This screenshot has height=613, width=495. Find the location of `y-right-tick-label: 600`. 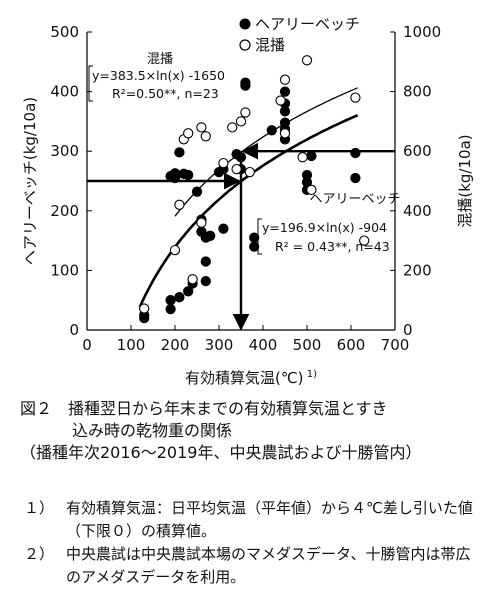

y-right-tick-label: 600 is located at coordinates (417, 151).